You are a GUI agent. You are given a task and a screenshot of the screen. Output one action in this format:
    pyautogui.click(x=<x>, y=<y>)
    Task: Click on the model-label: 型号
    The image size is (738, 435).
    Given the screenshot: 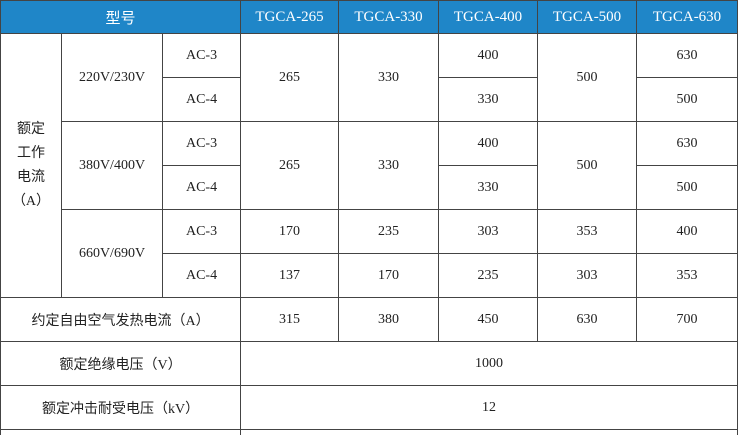 What is the action you would take?
    pyautogui.click(x=121, y=17)
    